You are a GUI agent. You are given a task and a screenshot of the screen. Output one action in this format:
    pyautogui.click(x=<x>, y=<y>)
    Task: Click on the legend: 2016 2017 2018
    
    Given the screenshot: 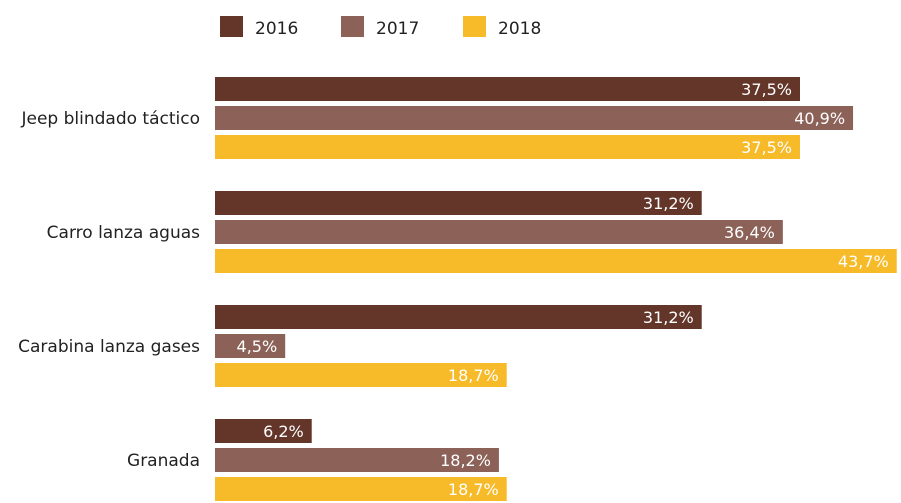 What is the action you would take?
    pyautogui.click(x=380, y=27)
    